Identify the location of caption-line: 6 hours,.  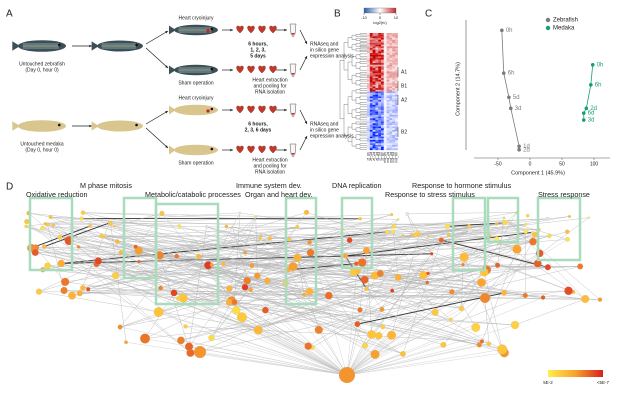
(258, 44).